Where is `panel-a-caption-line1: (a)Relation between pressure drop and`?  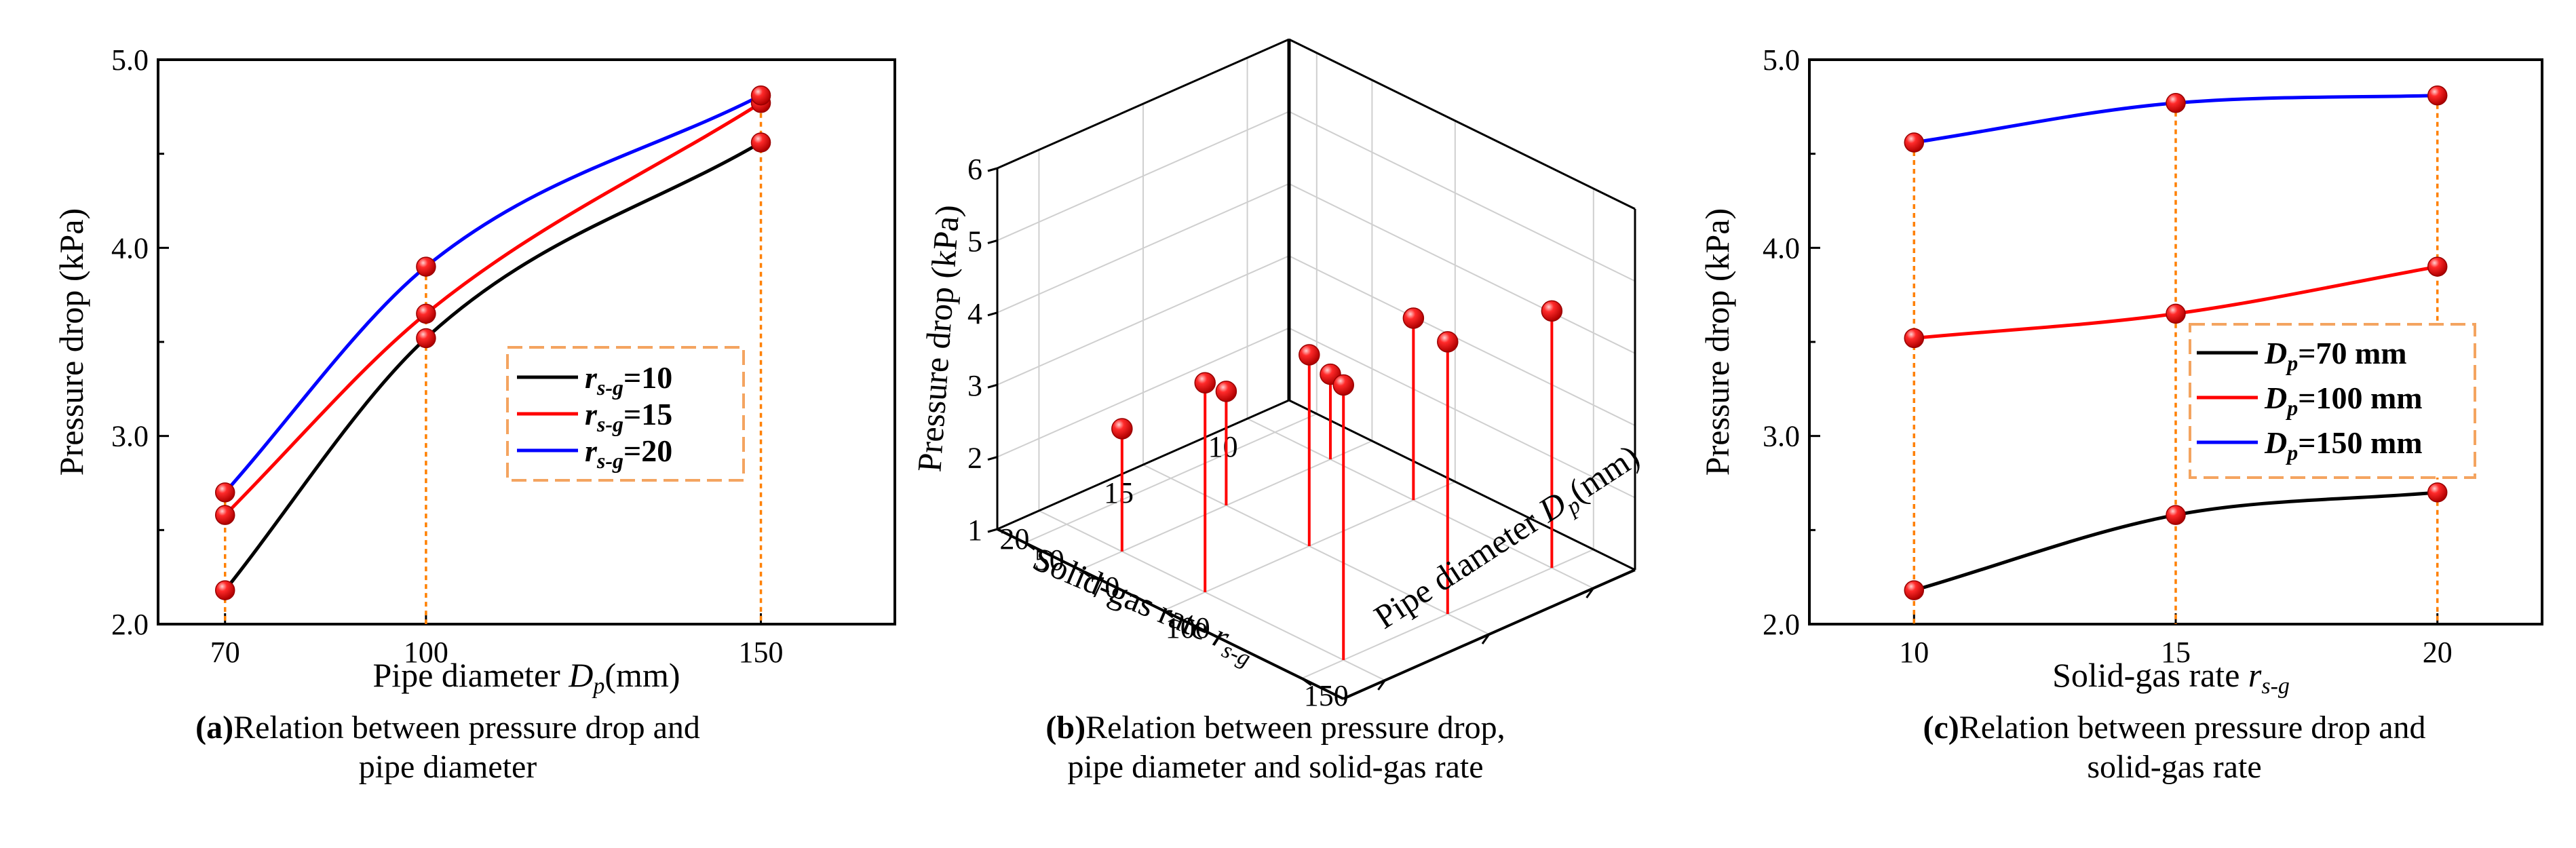
panel-a-caption-line1: (a)Relation between pressure drop and is located at coordinates (447, 728).